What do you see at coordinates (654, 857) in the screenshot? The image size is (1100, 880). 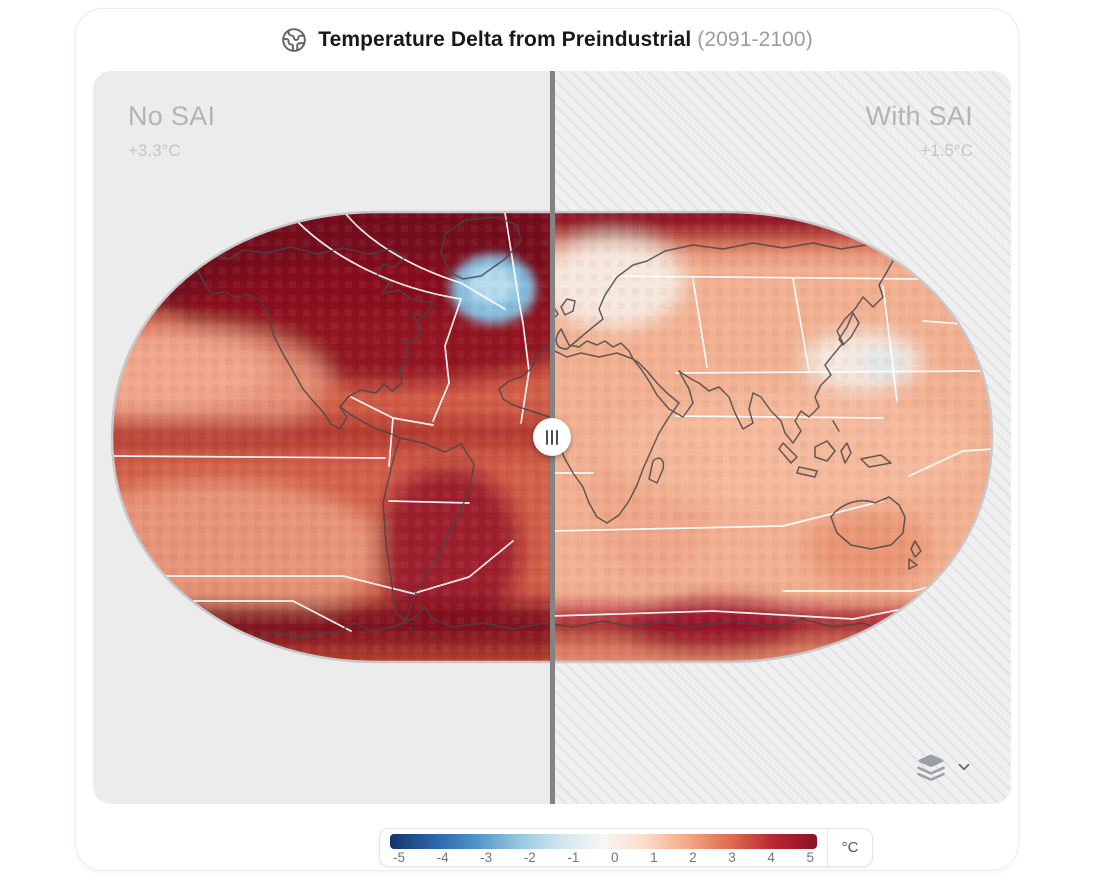 I see `legend-tick: 1` at bounding box center [654, 857].